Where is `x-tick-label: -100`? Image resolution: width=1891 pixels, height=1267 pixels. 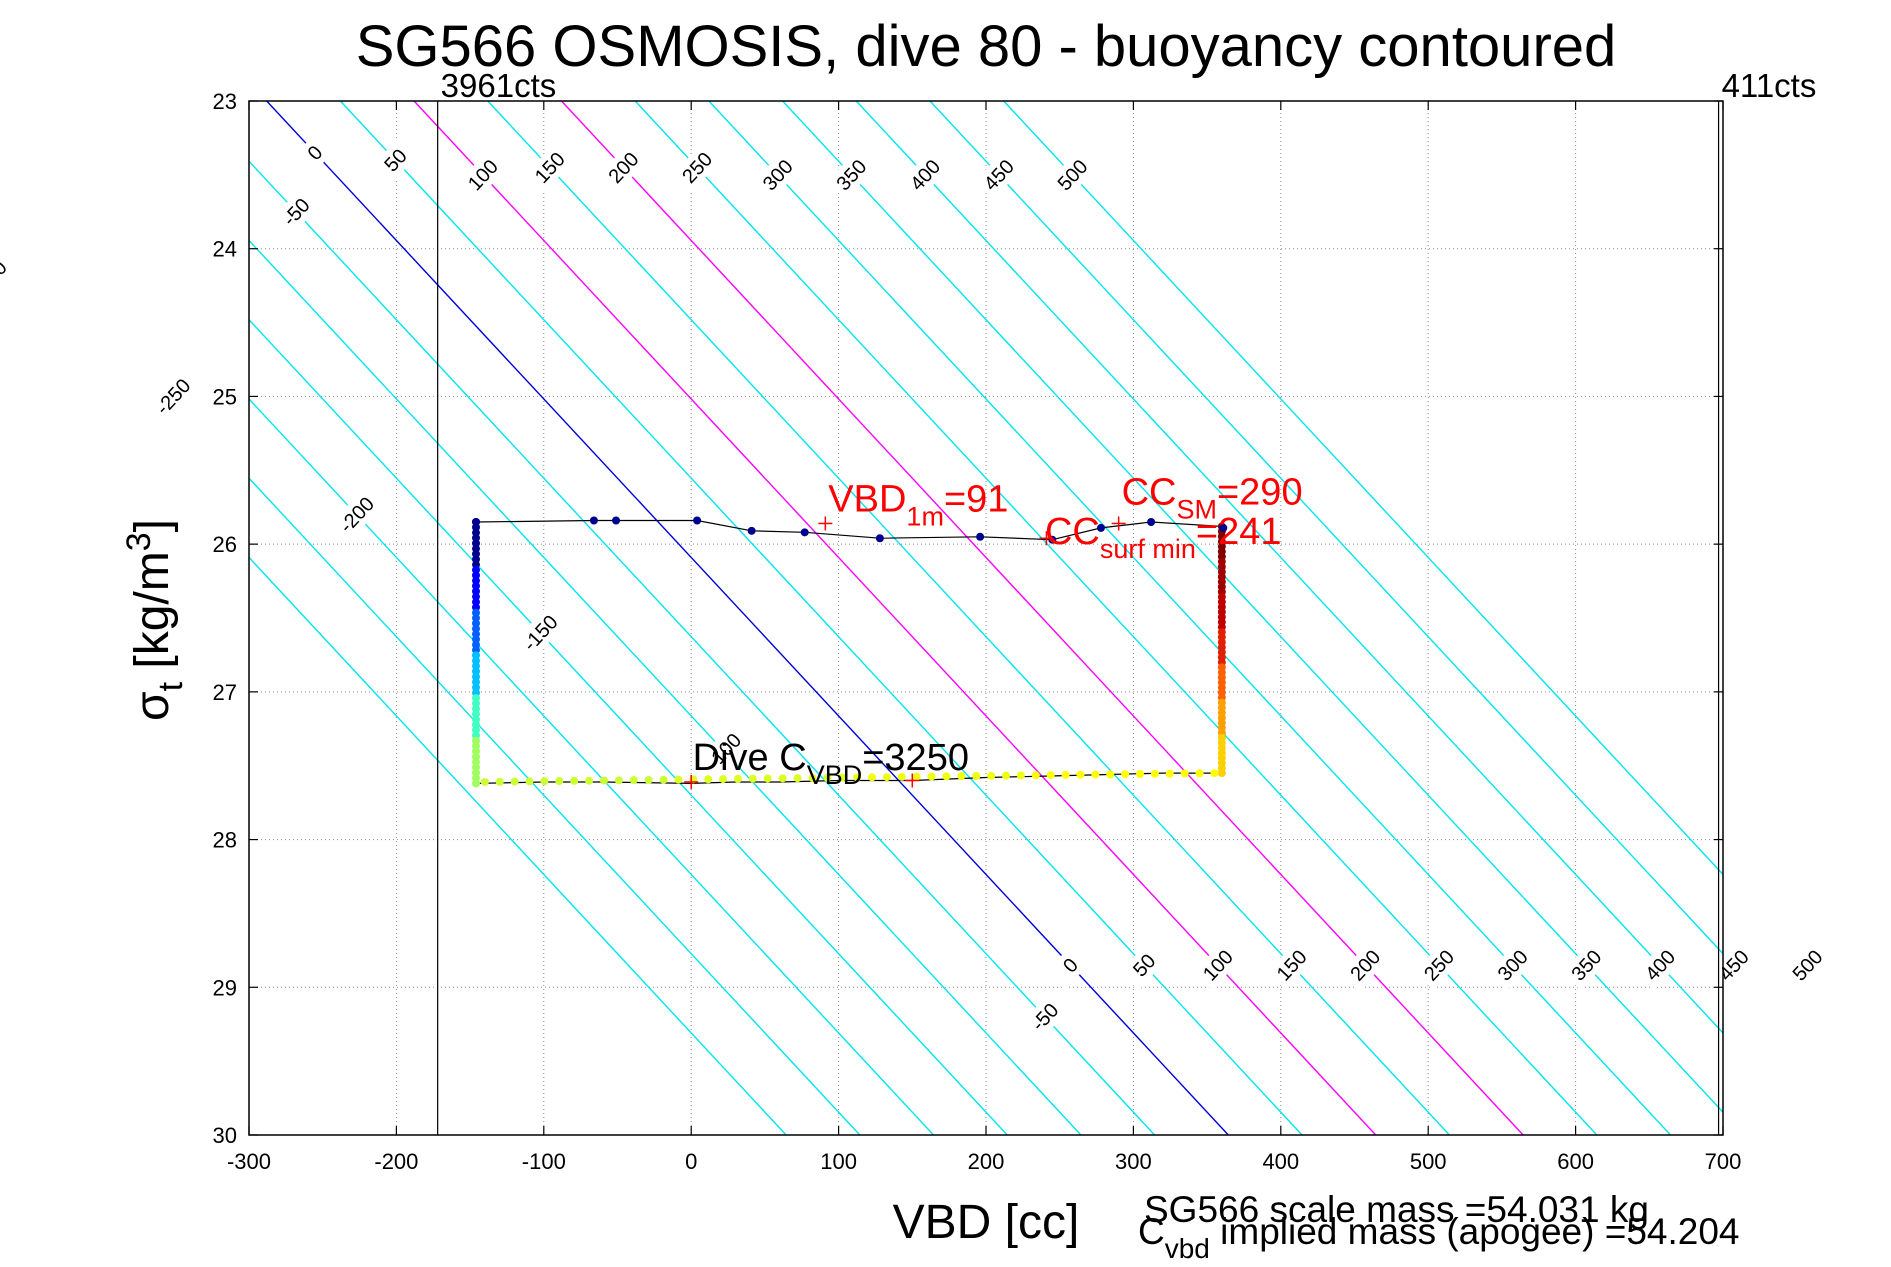 x-tick-label: -100 is located at coordinates (544, 1161).